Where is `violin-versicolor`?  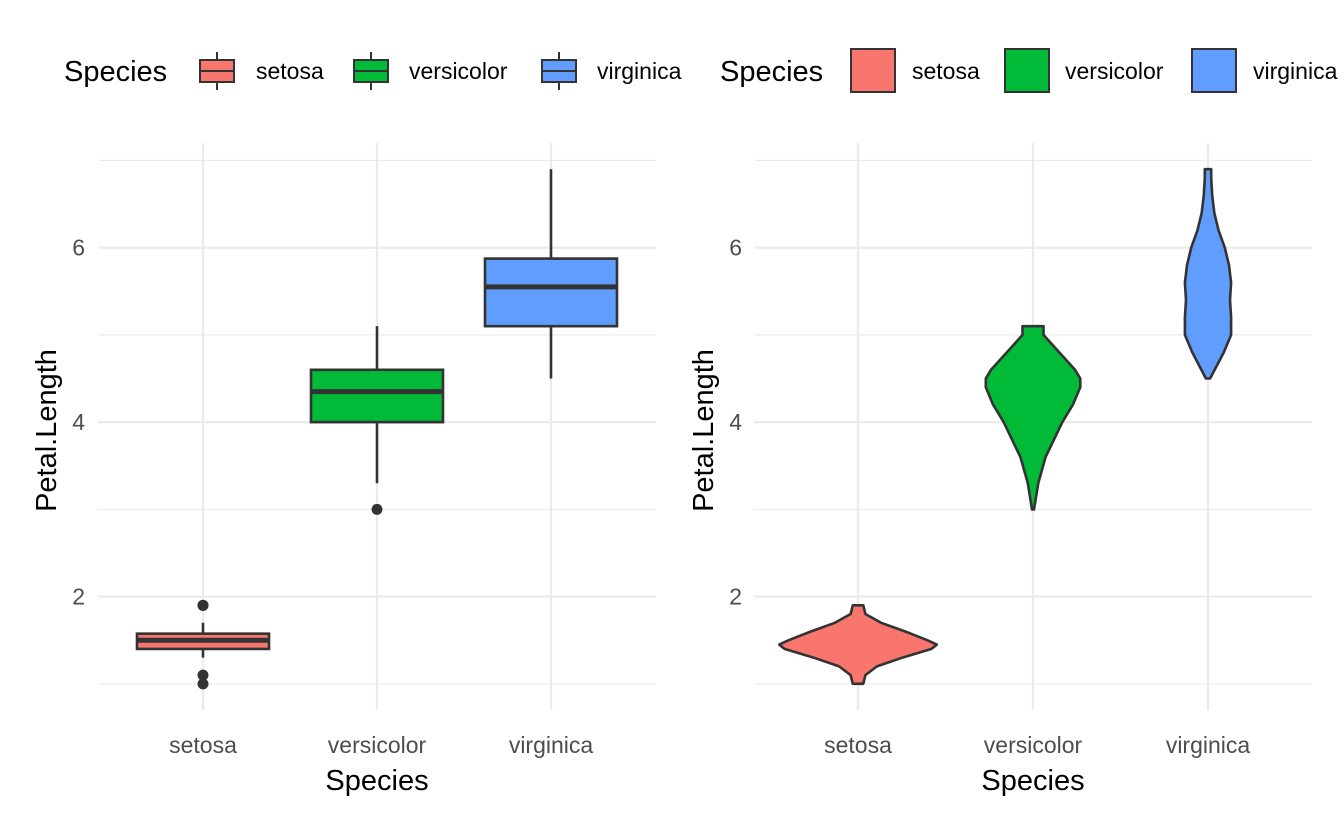
violin-versicolor is located at coordinates (1033, 417).